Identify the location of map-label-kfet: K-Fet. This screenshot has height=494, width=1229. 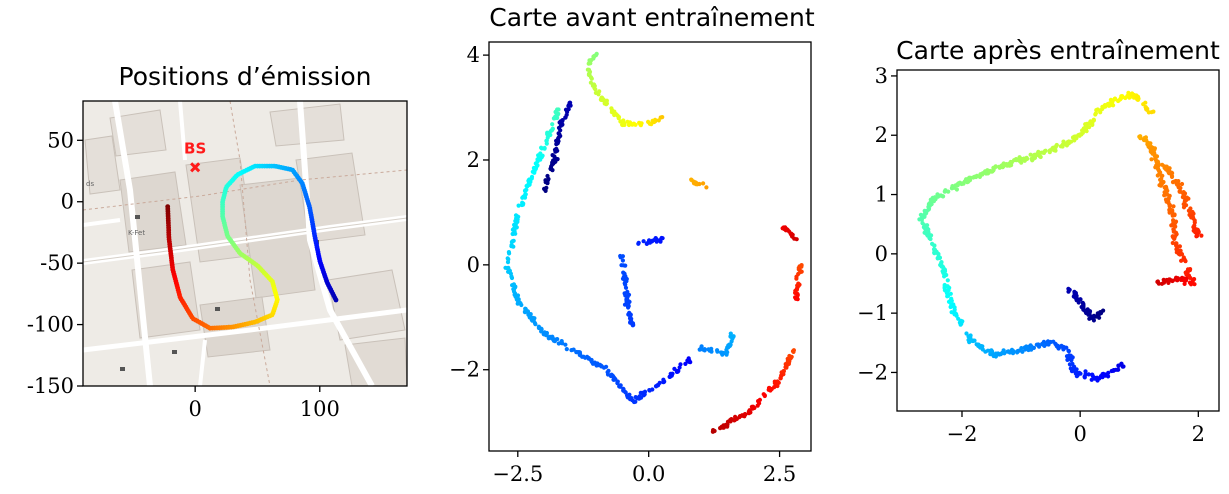
(136, 233).